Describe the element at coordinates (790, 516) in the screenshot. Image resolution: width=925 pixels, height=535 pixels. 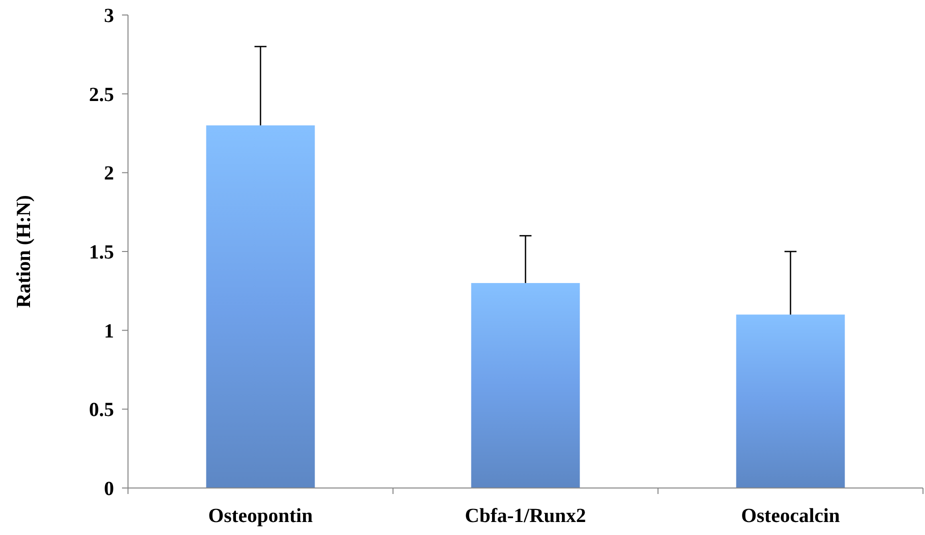
I see `x-tick-label: Osteocalcin` at that location.